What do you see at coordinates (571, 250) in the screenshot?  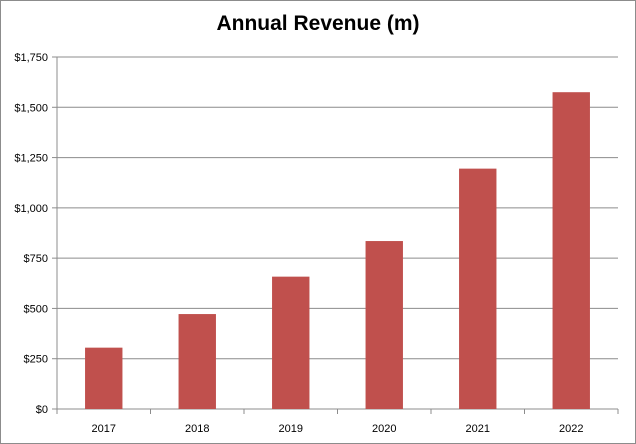 I see `bar-2022` at bounding box center [571, 250].